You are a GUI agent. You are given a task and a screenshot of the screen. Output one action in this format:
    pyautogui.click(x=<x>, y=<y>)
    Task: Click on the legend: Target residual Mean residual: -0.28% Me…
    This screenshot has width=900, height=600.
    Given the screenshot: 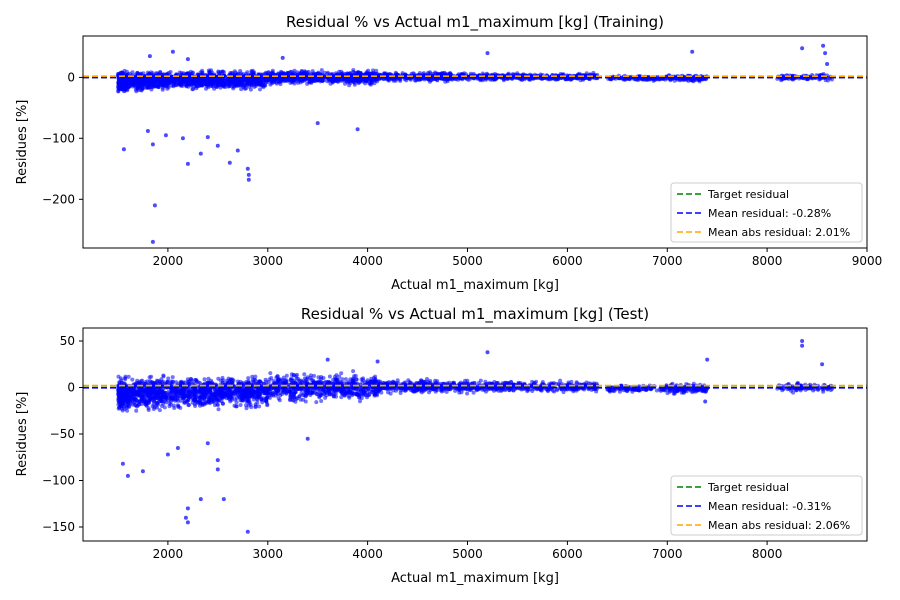 What is the action you would take?
    pyautogui.click(x=766, y=212)
    